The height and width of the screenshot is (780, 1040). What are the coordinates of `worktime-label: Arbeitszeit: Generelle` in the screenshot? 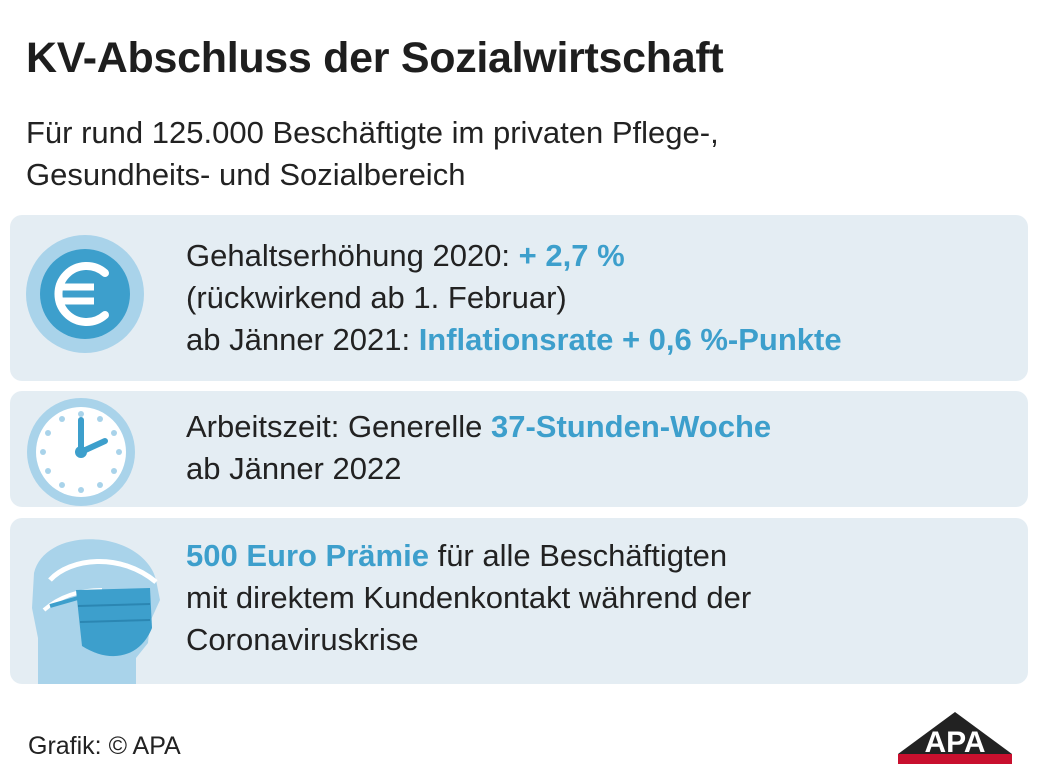 It's located at (338, 426).